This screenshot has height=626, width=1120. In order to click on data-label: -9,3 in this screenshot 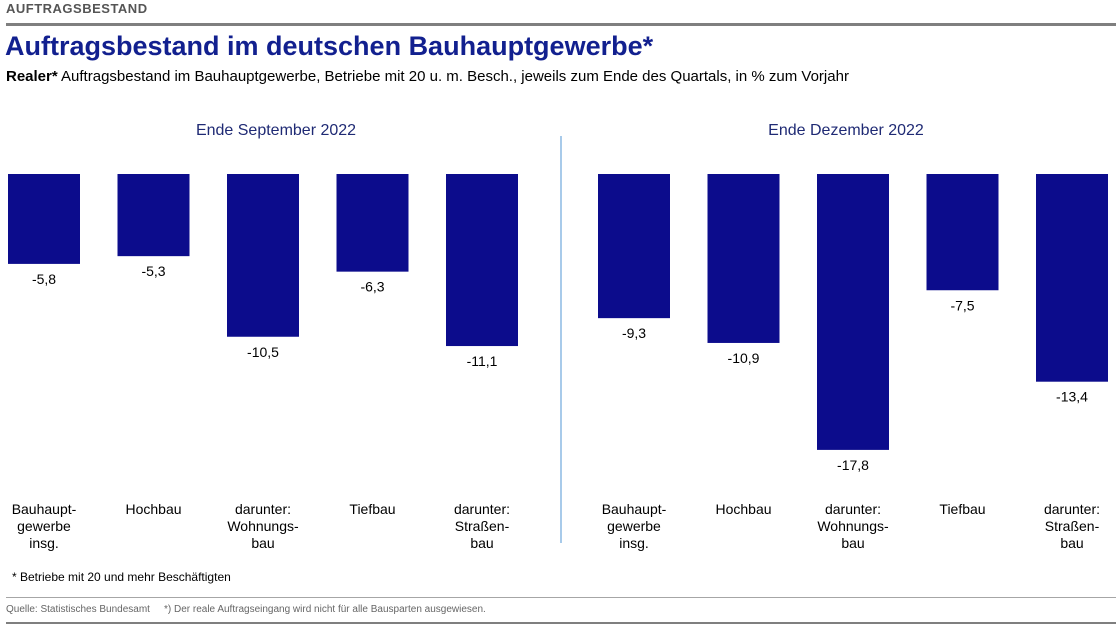, I will do `click(634, 333)`.